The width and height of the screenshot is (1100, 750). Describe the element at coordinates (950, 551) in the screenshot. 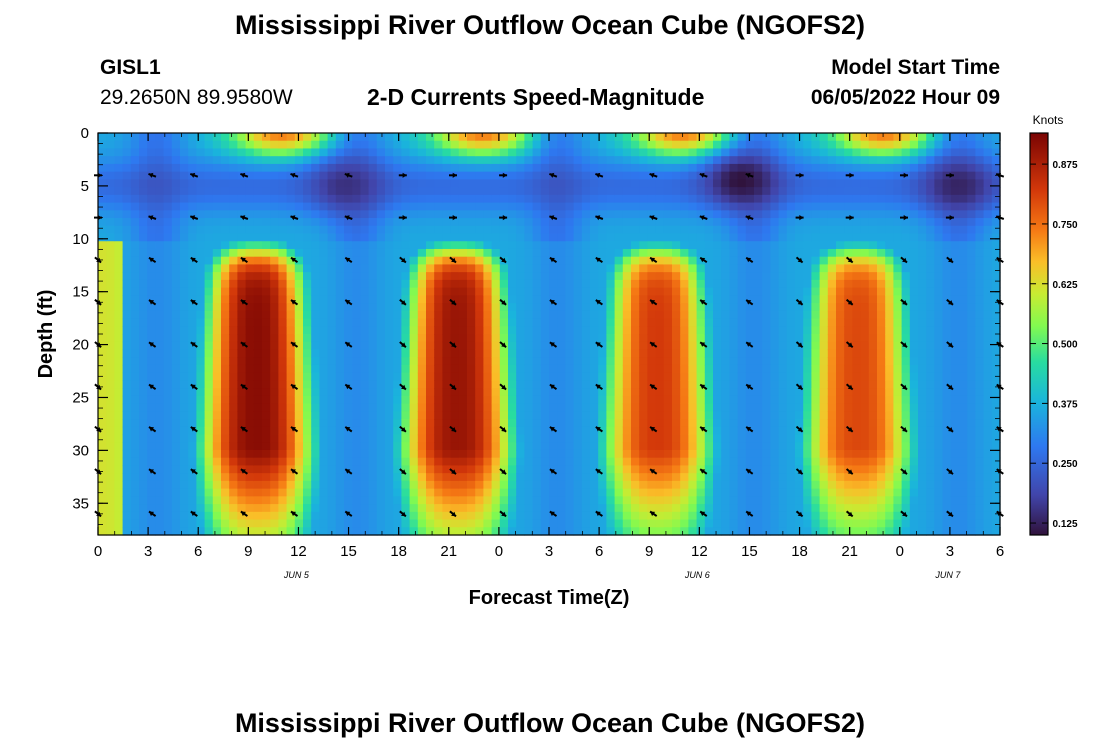

I see `x-tick-label: 3` at that location.